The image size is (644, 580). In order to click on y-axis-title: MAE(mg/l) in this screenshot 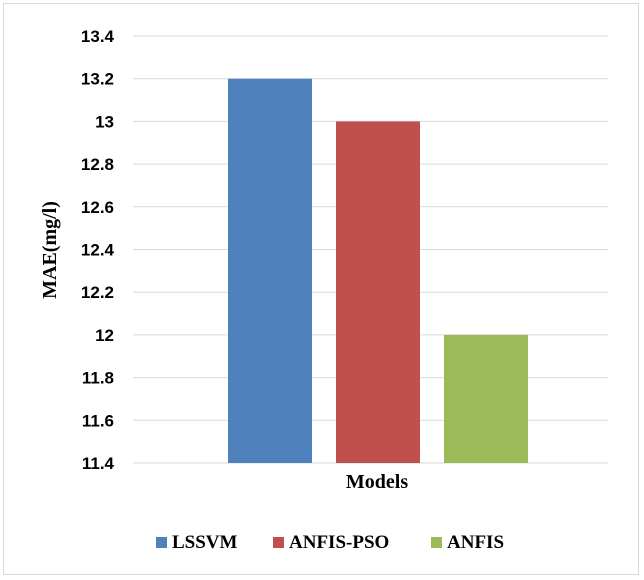, I will do `click(50, 250)`.